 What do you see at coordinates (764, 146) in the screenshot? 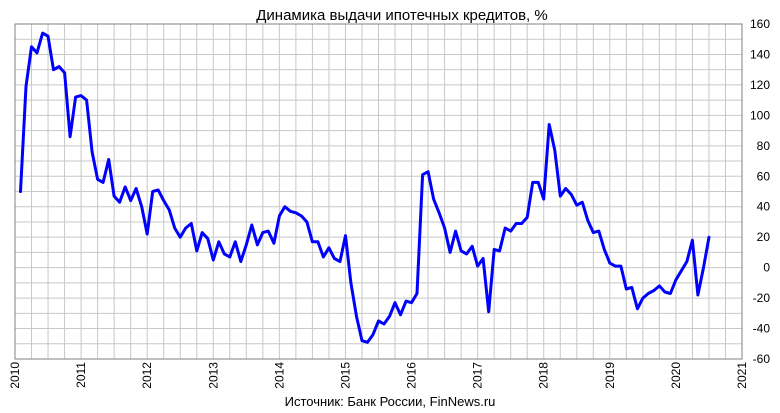
I see `y-tick-label: 80` at bounding box center [764, 146].